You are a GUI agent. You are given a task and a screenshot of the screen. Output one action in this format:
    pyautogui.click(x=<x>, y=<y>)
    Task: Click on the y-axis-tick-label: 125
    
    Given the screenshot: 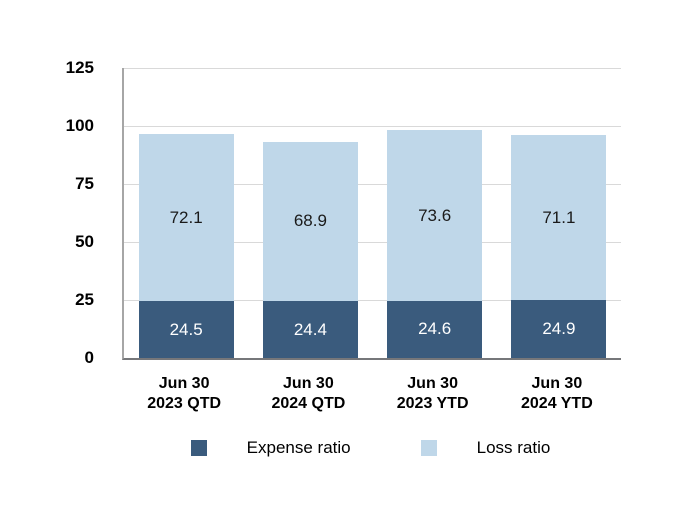 What is the action you would take?
    pyautogui.click(x=79, y=67)
    